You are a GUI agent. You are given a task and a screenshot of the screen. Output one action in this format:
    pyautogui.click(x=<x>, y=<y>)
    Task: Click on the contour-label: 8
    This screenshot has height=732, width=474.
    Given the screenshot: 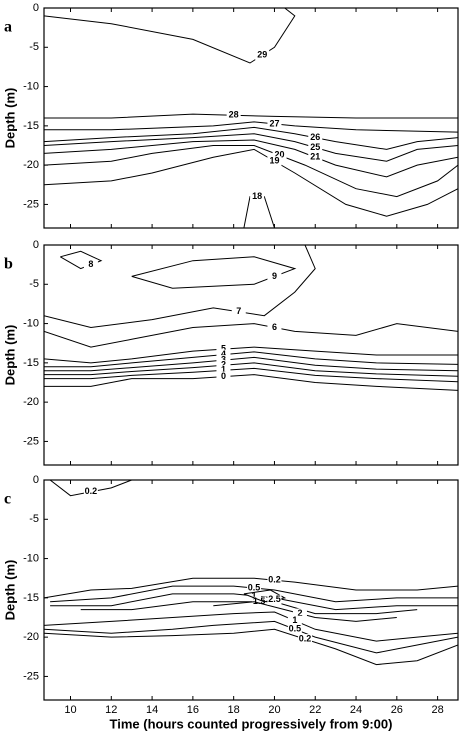 What is the action you would take?
    pyautogui.click(x=90, y=264)
    